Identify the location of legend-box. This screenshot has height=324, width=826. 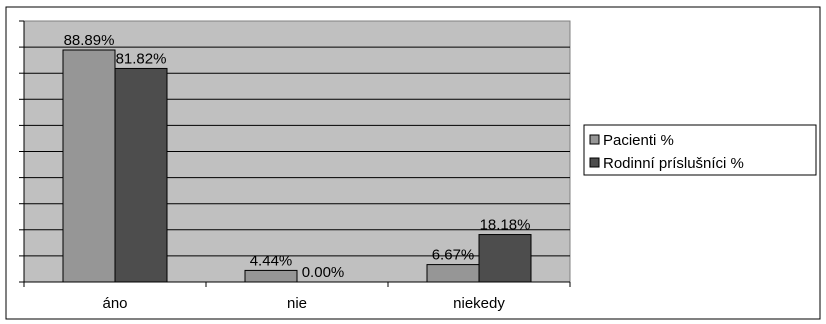
(700, 150).